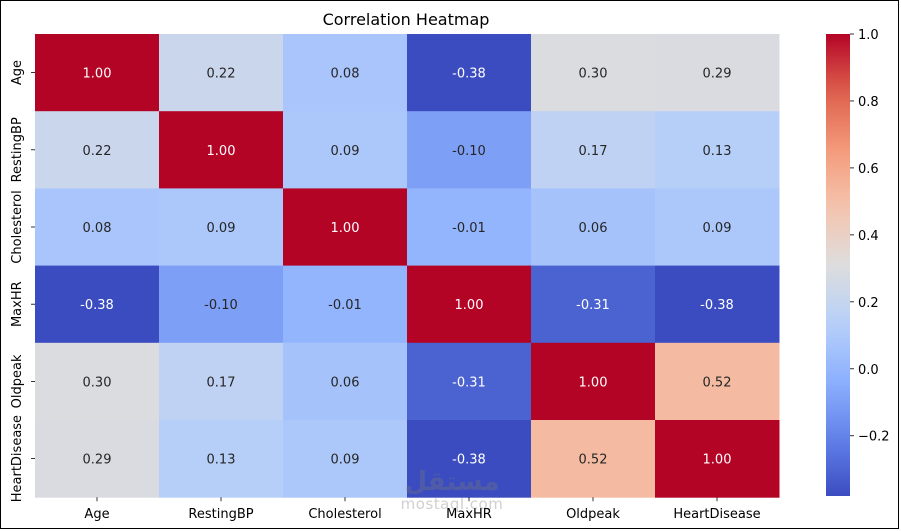 The width and height of the screenshot is (901, 531). I want to click on colorbar: 1.0 0.8 0.6 0.4 0.2 0.0 −0.2, so click(858, 262).